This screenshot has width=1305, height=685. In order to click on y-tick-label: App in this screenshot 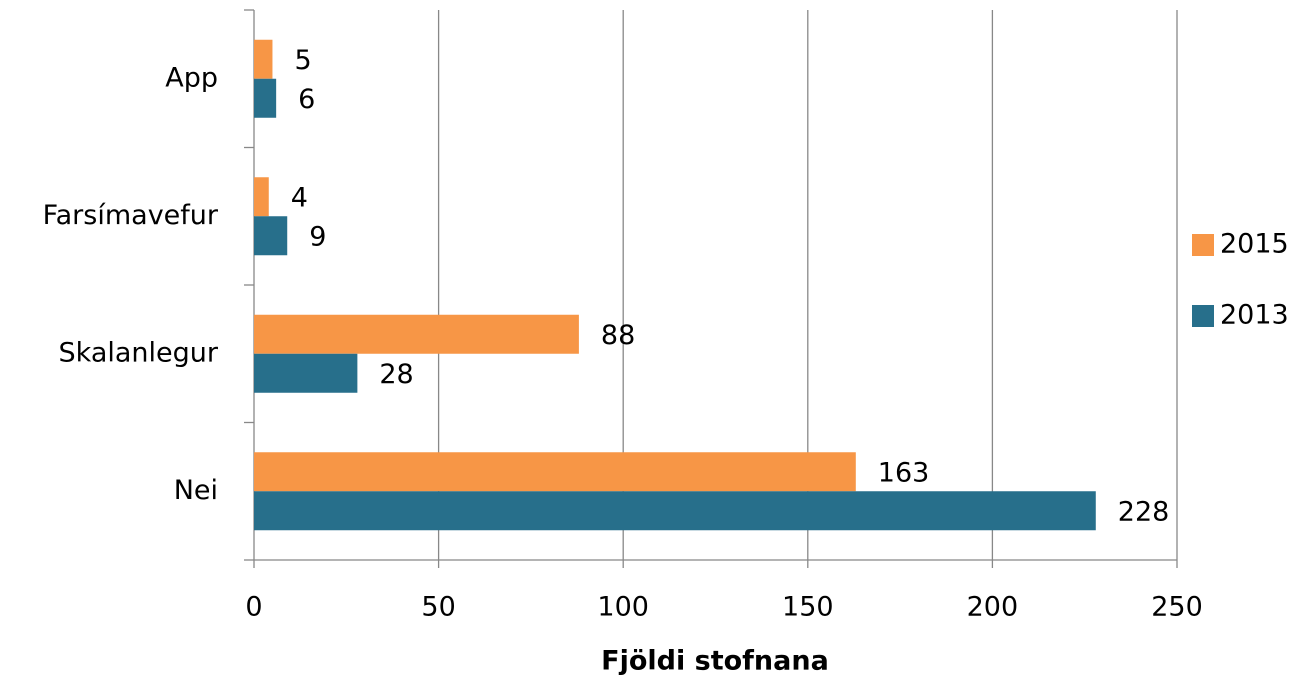, I will do `click(191, 77)`.